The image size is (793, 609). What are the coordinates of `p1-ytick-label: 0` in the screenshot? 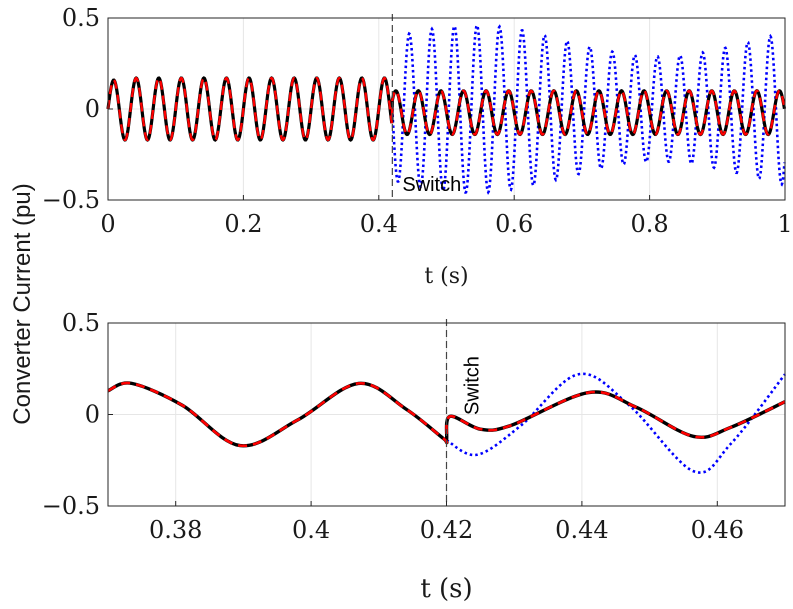 It's located at (92, 109).